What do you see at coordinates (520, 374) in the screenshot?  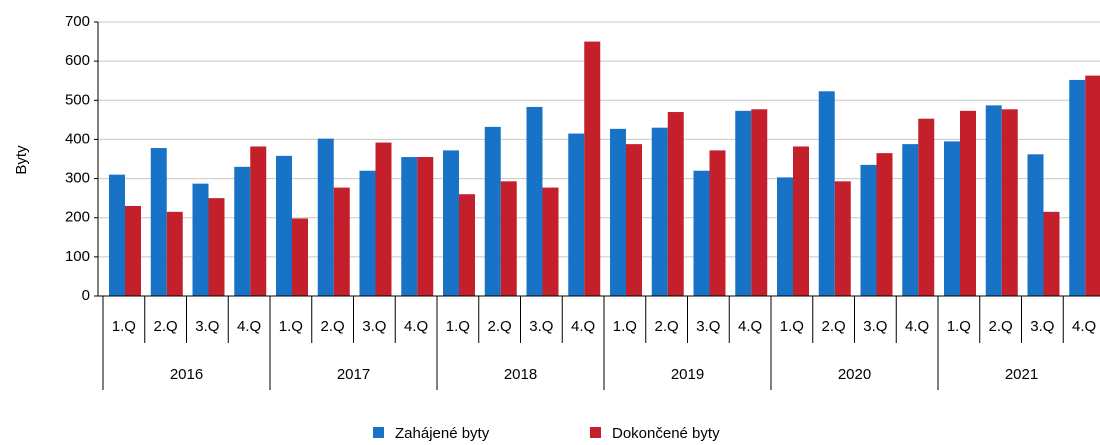 I see `group-label: 2018` at bounding box center [520, 374].